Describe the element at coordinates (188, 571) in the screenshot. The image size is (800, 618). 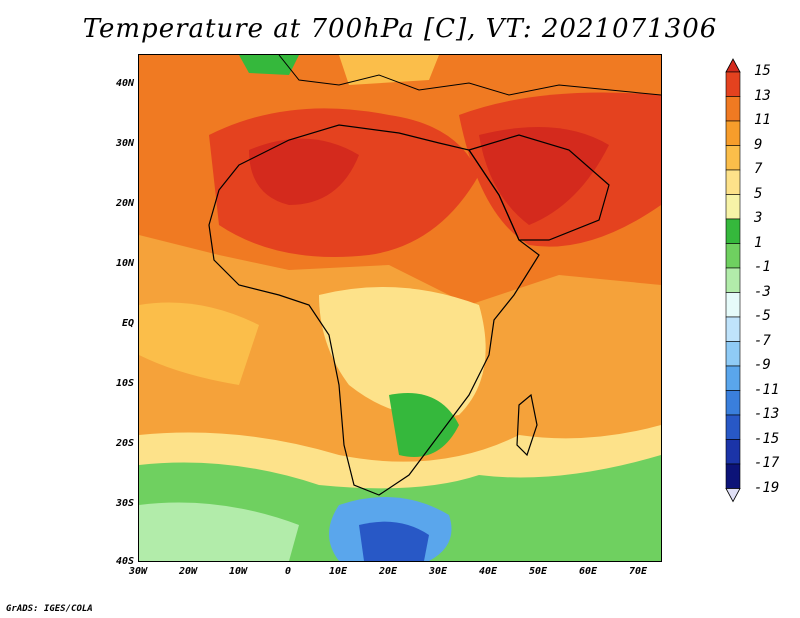
I see `lon-label-20w: 20W` at that location.